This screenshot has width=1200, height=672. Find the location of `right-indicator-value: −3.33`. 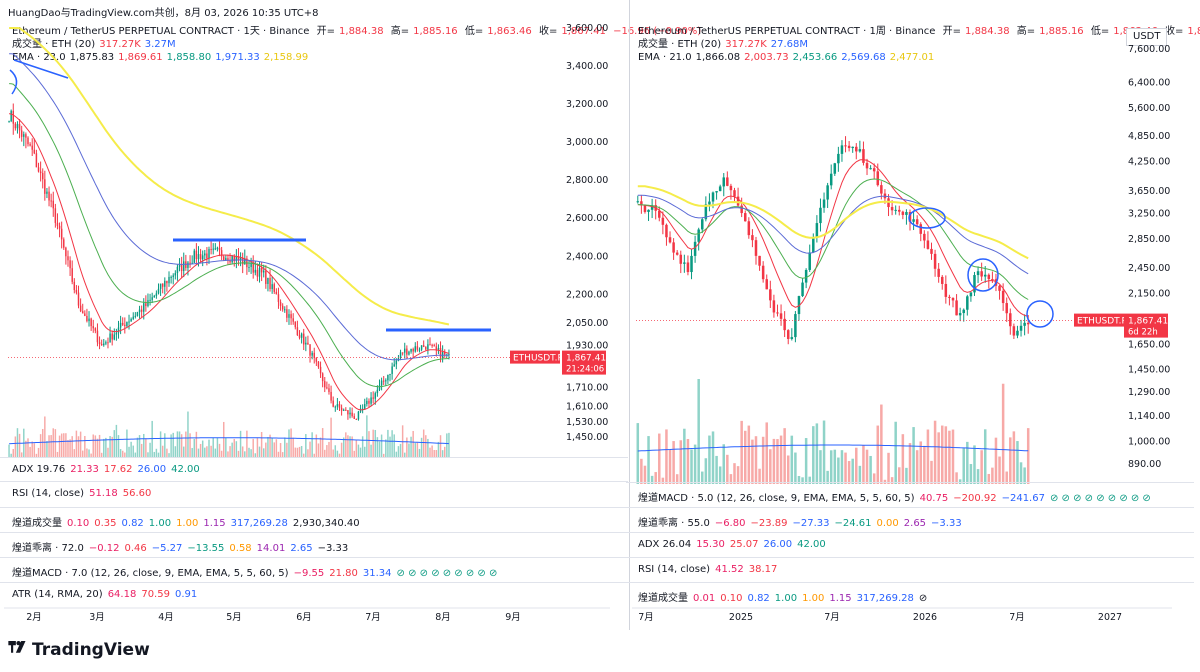

right-indicator-value: −3.33 is located at coordinates (946, 523).